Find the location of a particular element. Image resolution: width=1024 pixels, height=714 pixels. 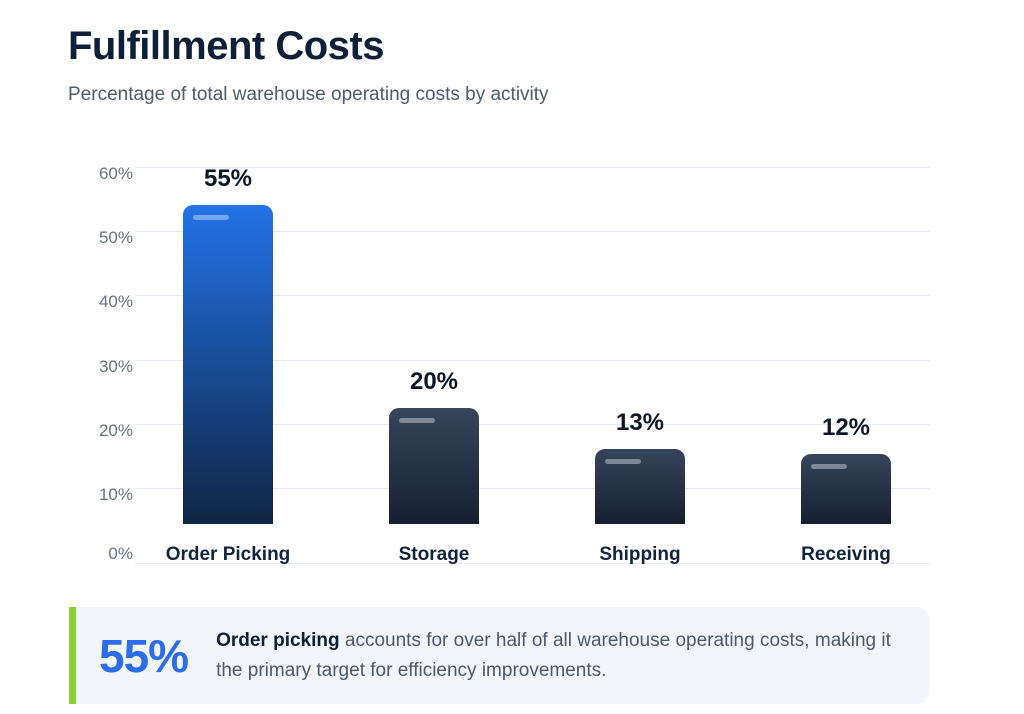

bar-order-picking is located at coordinates (228, 364).